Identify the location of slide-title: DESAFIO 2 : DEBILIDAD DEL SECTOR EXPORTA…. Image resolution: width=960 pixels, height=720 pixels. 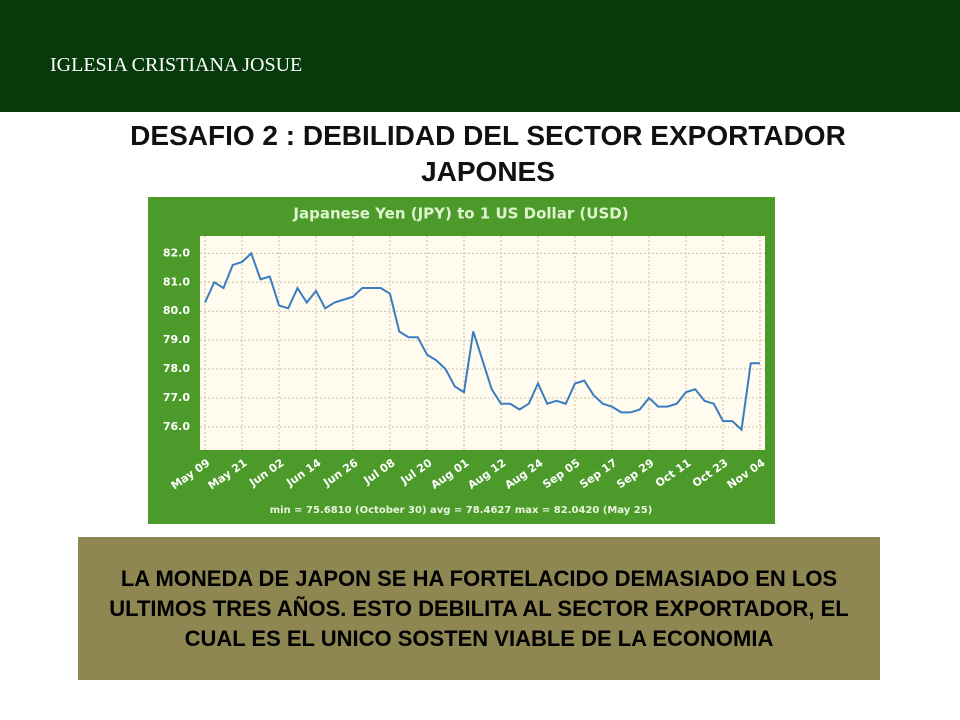
(488, 153).